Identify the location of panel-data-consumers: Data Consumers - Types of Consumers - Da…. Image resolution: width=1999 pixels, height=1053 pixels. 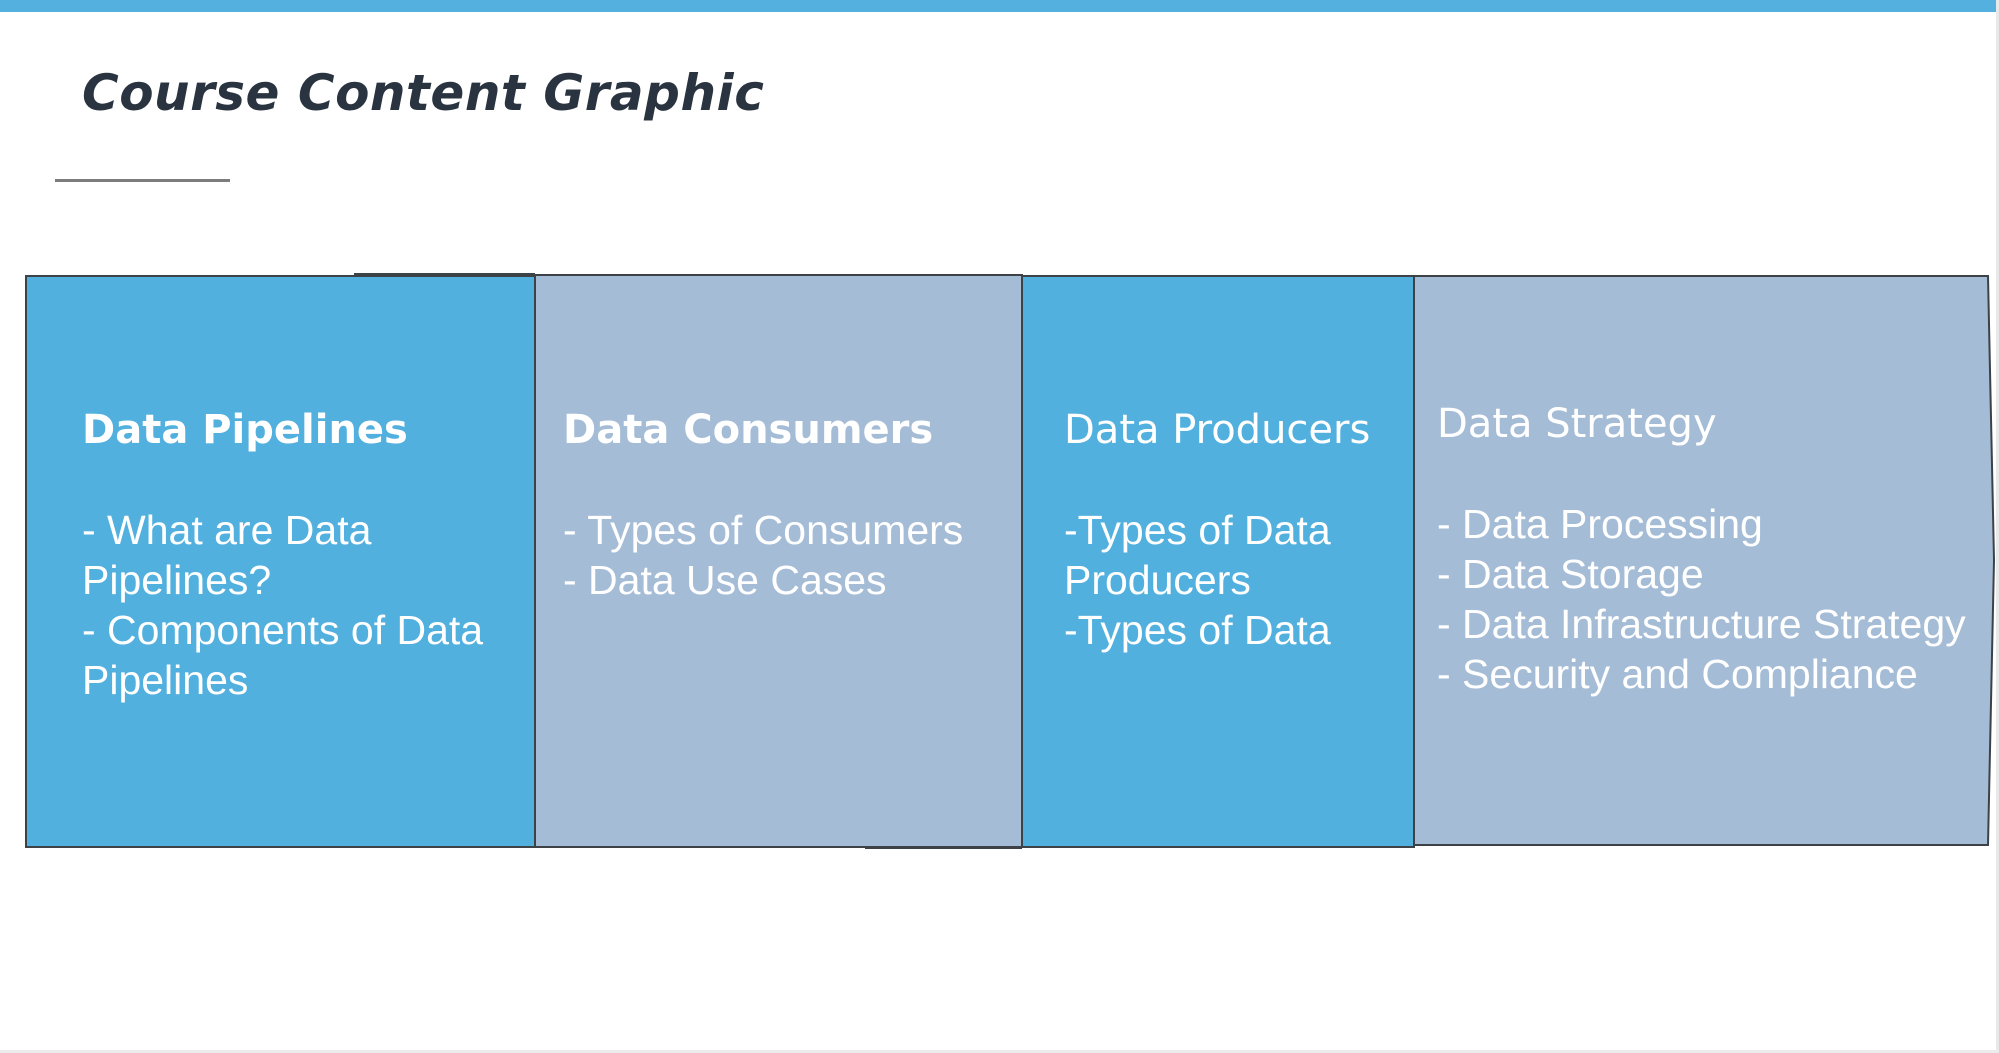
(763, 505).